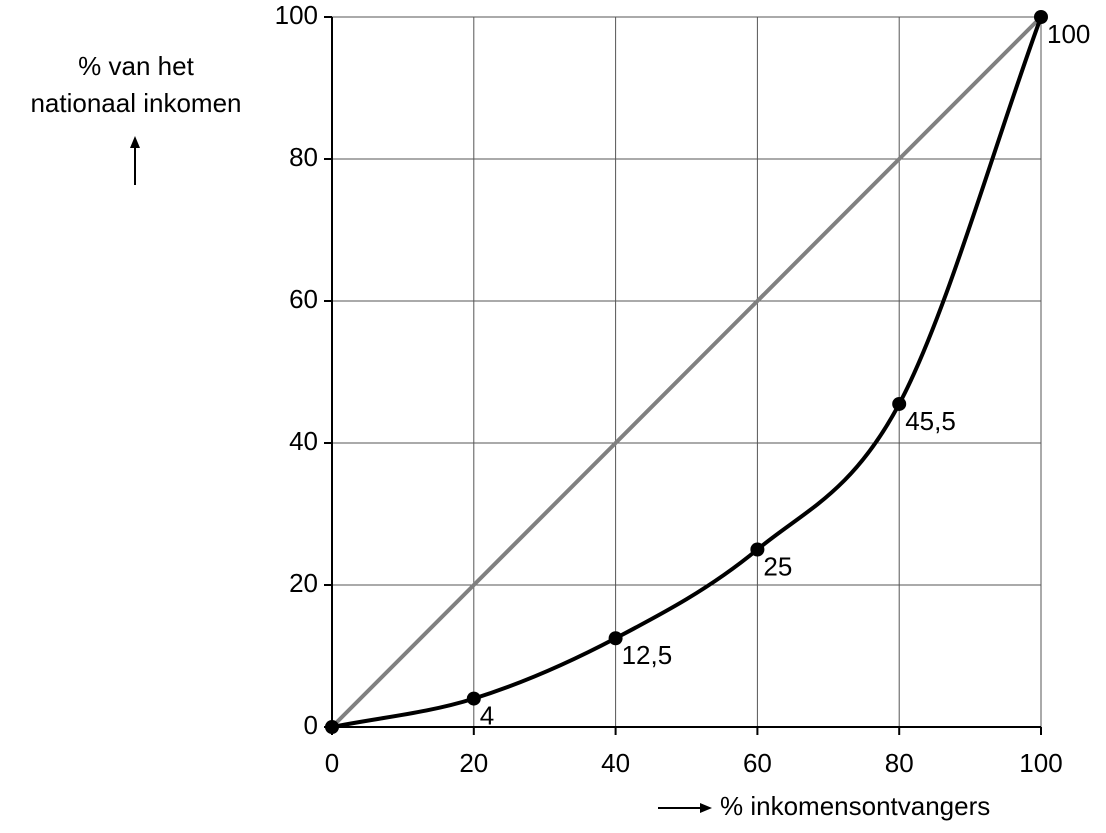 Image resolution: width=1106 pixels, height=833 pixels. What do you see at coordinates (1040, 763) in the screenshot?
I see `x-tick-label: 100` at bounding box center [1040, 763].